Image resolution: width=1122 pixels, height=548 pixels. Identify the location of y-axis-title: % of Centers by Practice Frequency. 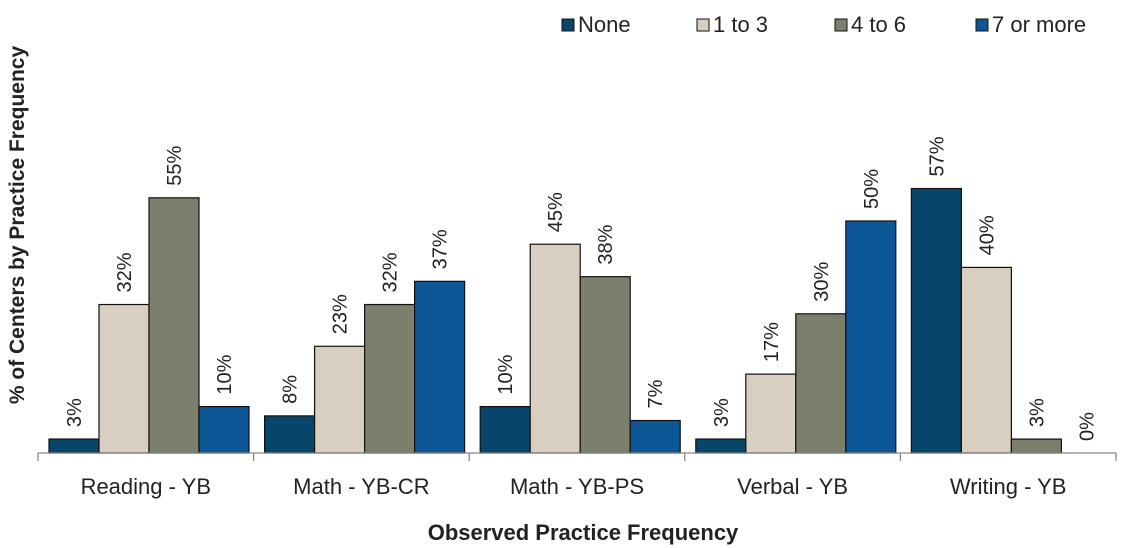
(17, 225).